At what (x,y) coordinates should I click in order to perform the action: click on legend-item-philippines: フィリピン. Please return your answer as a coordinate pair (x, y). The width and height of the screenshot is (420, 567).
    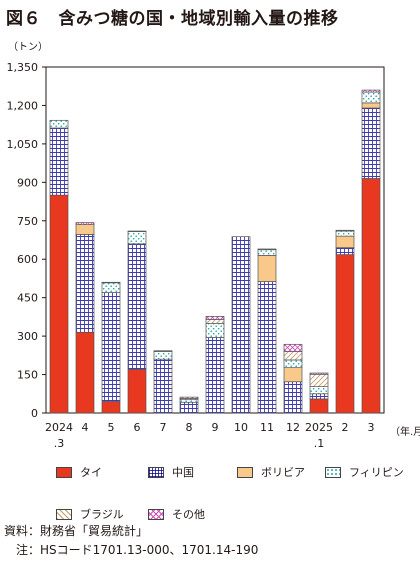
    Looking at the image, I should click on (364, 472).